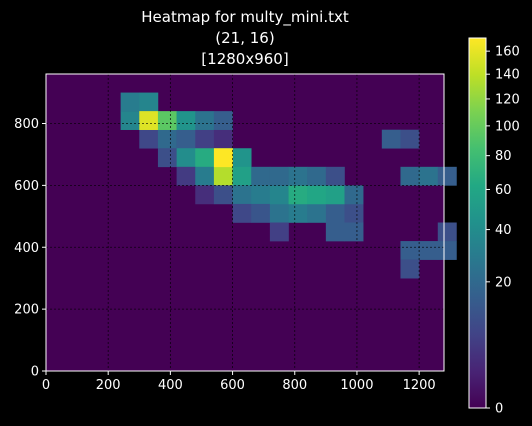 The height and width of the screenshot is (426, 532). Describe the element at coordinates (26, 248) in the screenshot. I see `y-tick-label: 400` at that location.